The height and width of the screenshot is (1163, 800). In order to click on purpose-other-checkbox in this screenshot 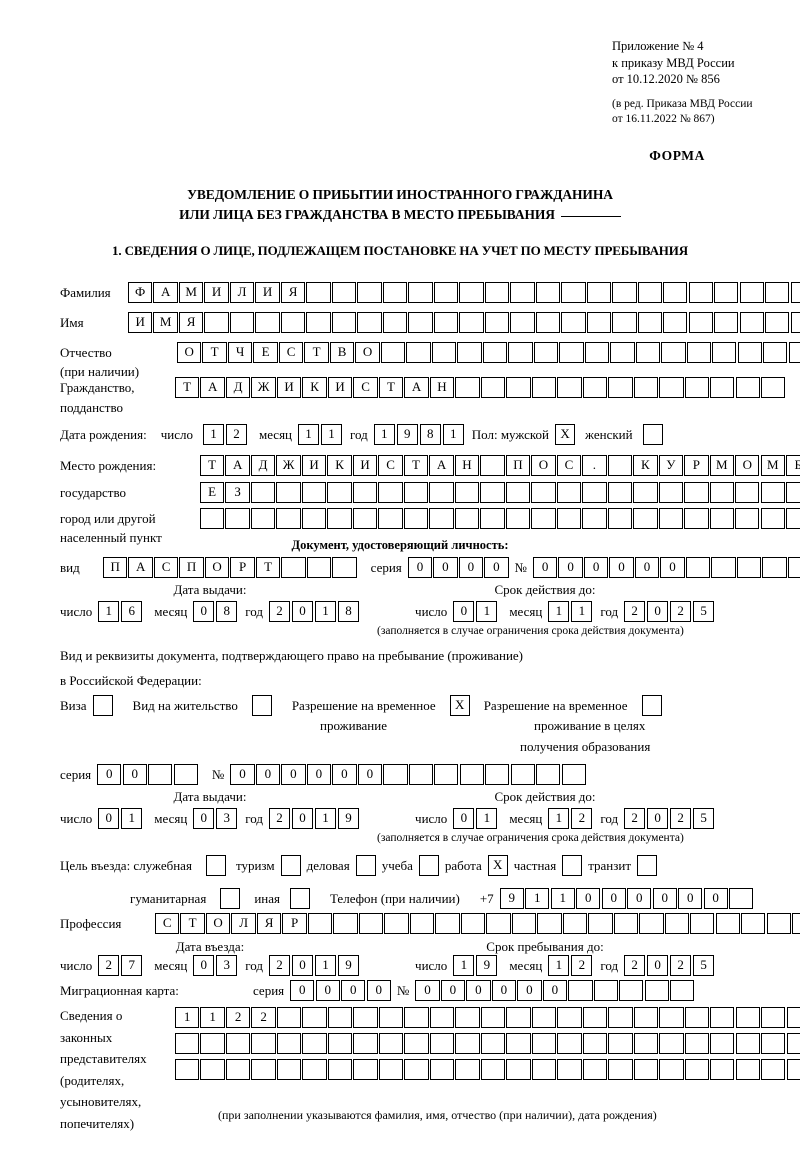, I will do `click(299, 898)`.